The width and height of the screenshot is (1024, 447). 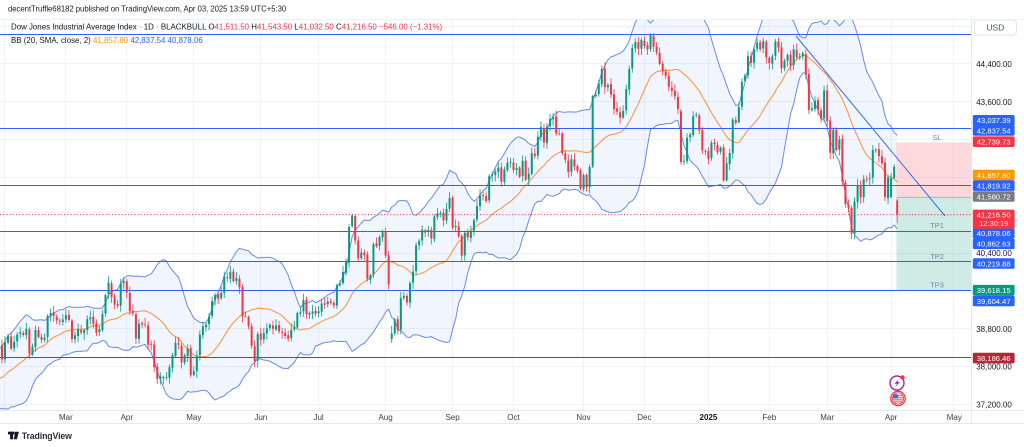 I want to click on svg-text: 39,604.47, so click(x=994, y=301).